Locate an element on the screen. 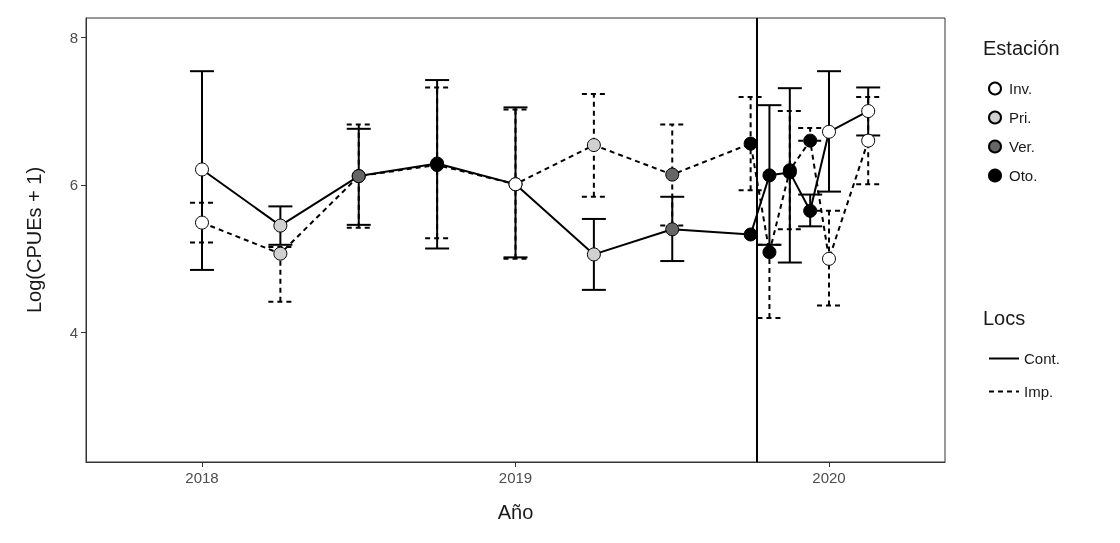 Image resolution: width=1120 pixels, height=543 pixels. legend-label: Imp. is located at coordinates (1039, 391).